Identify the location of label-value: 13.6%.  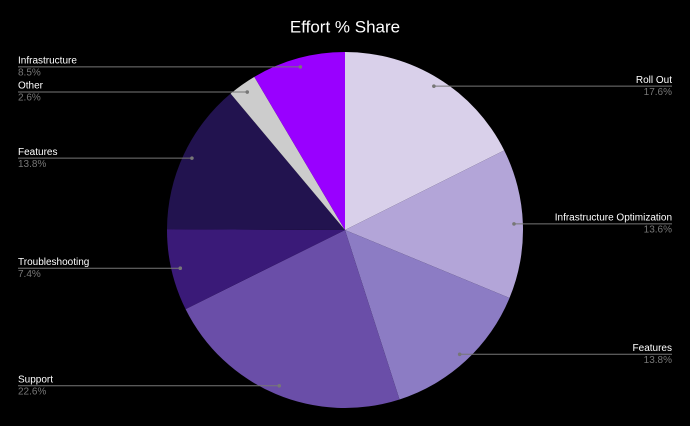
(658, 230).